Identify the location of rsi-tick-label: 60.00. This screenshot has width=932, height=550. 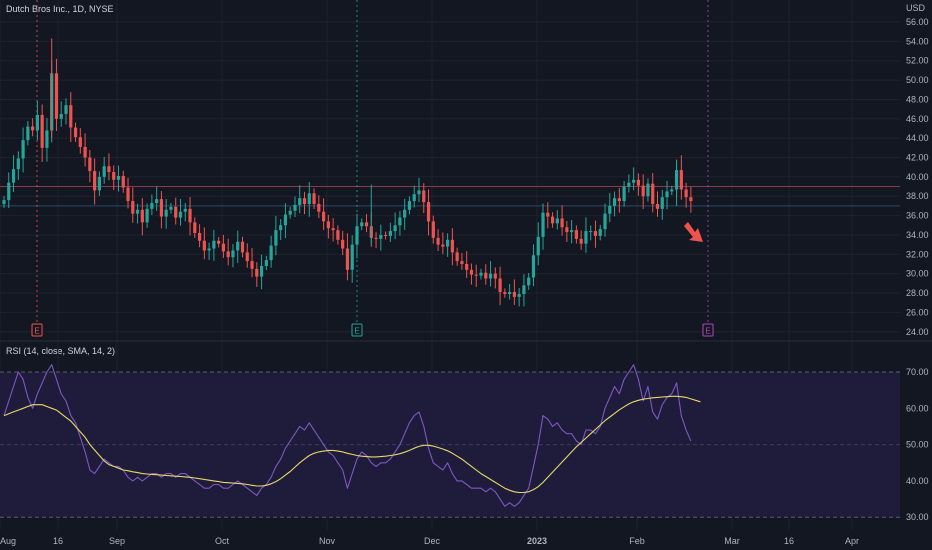
(917, 408).